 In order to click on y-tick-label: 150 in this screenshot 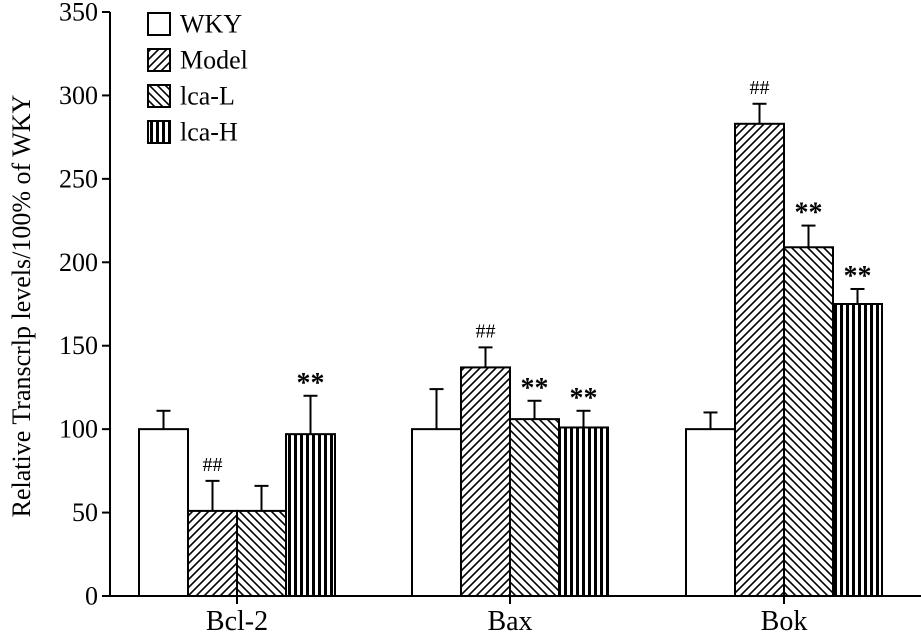, I will do `click(78, 345)`.